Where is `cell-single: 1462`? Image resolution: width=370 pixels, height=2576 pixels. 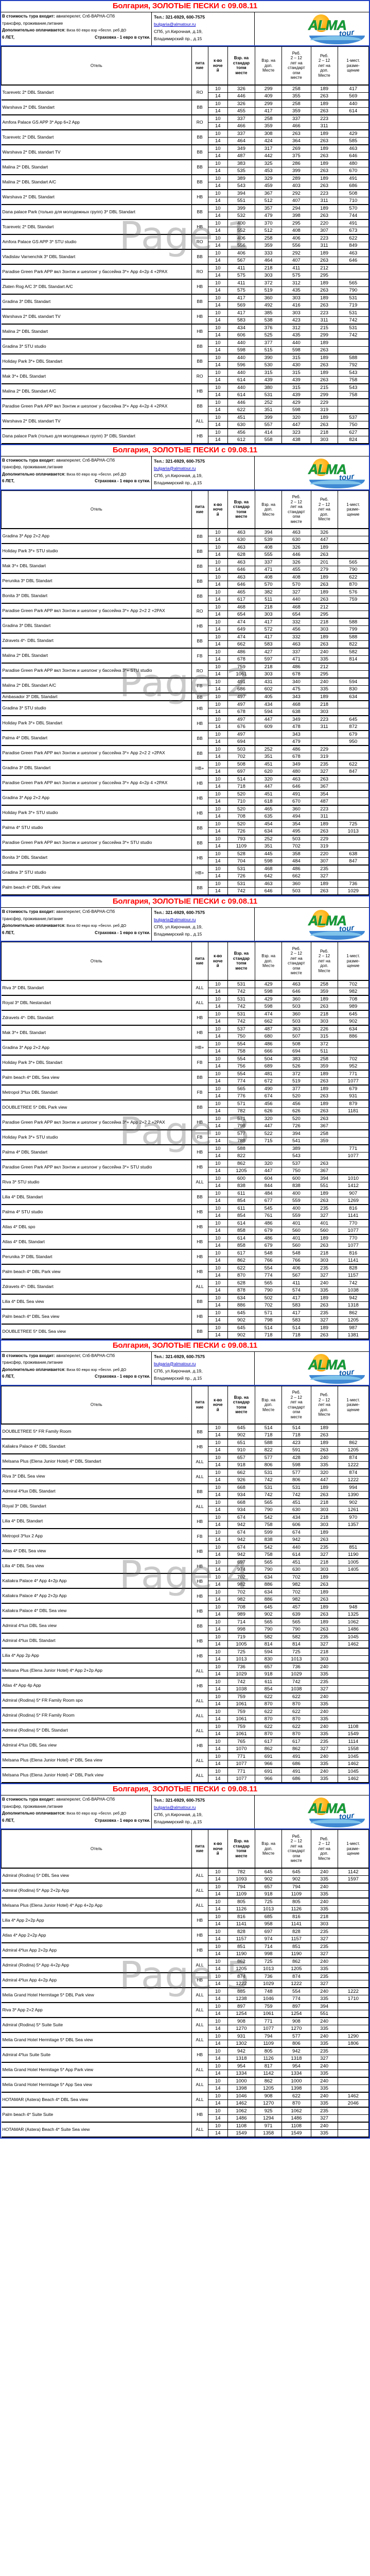
cell-single: 1462 is located at coordinates (353, 1764).